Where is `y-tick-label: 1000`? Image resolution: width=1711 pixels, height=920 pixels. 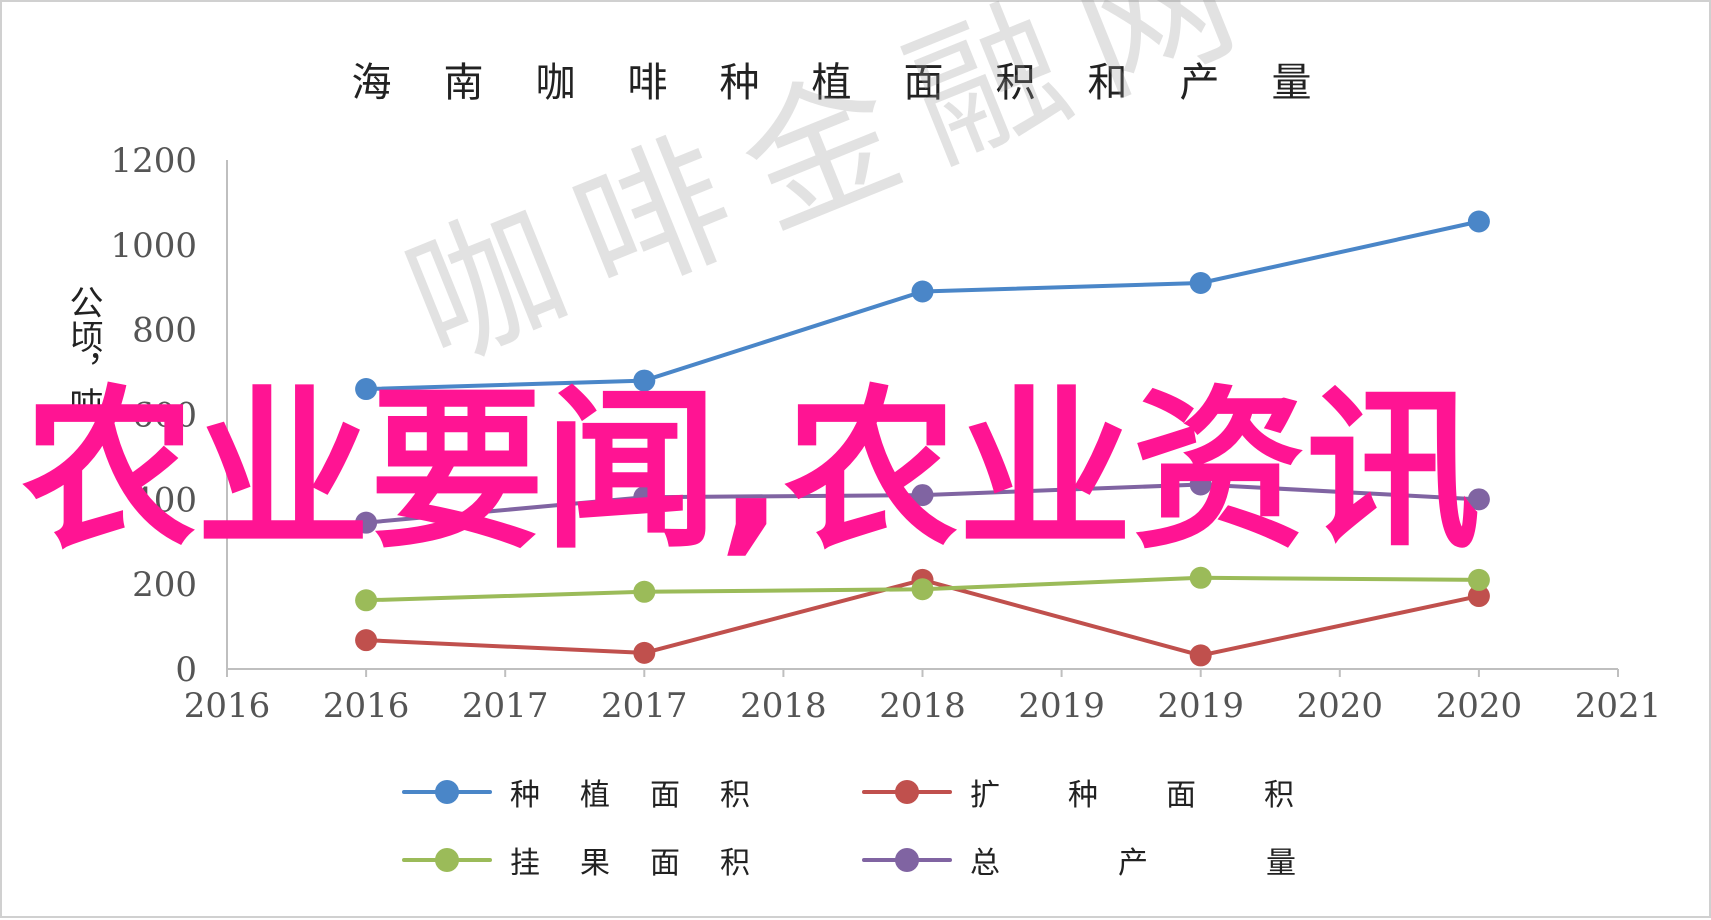
y-tick-label: 1000 is located at coordinates (153, 246).